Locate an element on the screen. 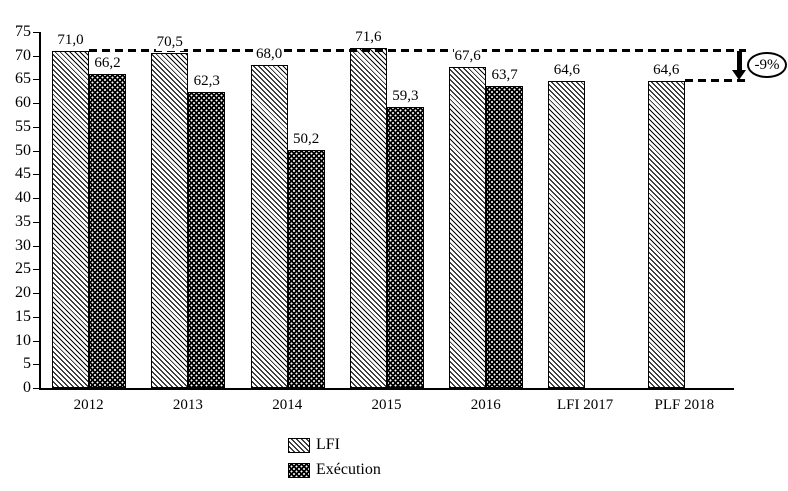 The width and height of the screenshot is (788, 491). y-axis-tick-label: 55 is located at coordinates (23, 126).